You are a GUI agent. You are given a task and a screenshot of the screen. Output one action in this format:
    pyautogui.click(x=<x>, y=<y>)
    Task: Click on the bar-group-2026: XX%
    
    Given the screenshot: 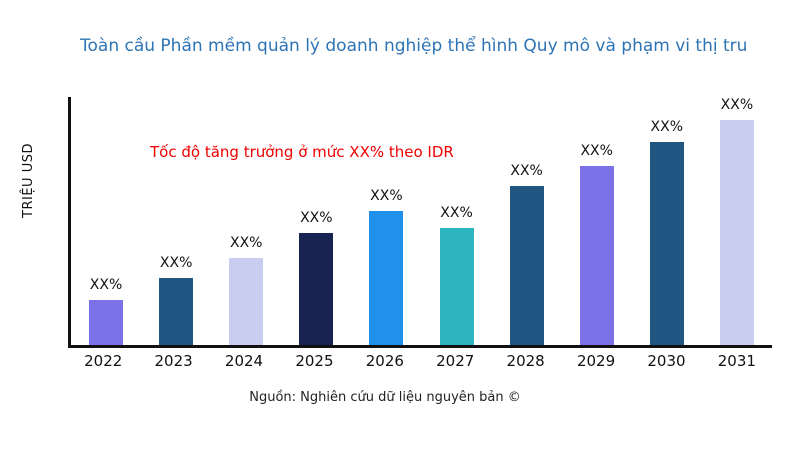 What is the action you would take?
    pyautogui.click(x=386, y=221)
    